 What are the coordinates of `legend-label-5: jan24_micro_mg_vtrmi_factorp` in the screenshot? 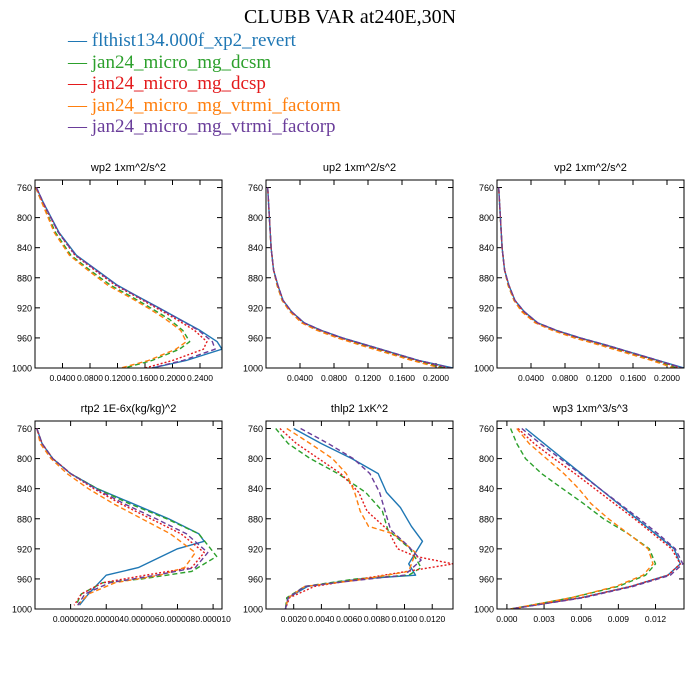 It's located at (213, 126).